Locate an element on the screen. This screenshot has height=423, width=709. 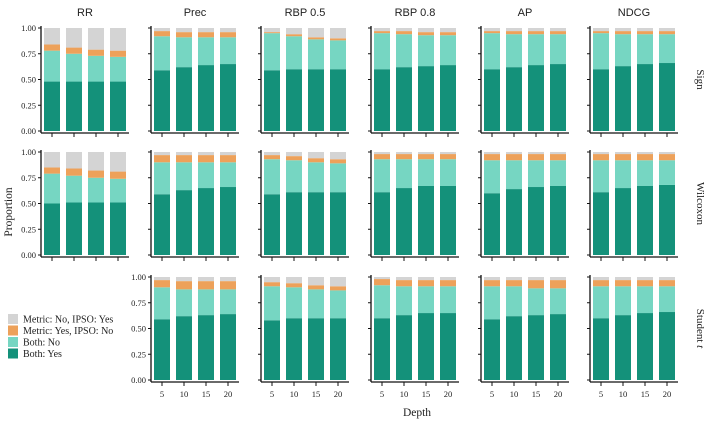
legend-swatch-metric-yes-ipso-no is located at coordinates (13, 330).